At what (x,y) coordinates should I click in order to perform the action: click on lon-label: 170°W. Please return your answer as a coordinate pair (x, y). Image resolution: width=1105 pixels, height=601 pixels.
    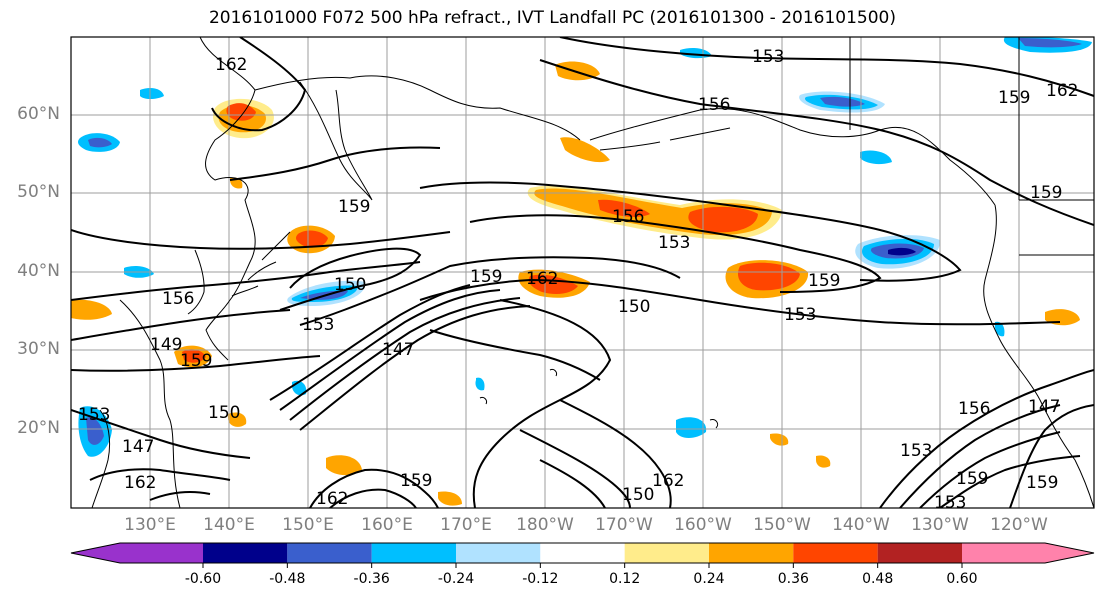
    Looking at the image, I should click on (624, 525).